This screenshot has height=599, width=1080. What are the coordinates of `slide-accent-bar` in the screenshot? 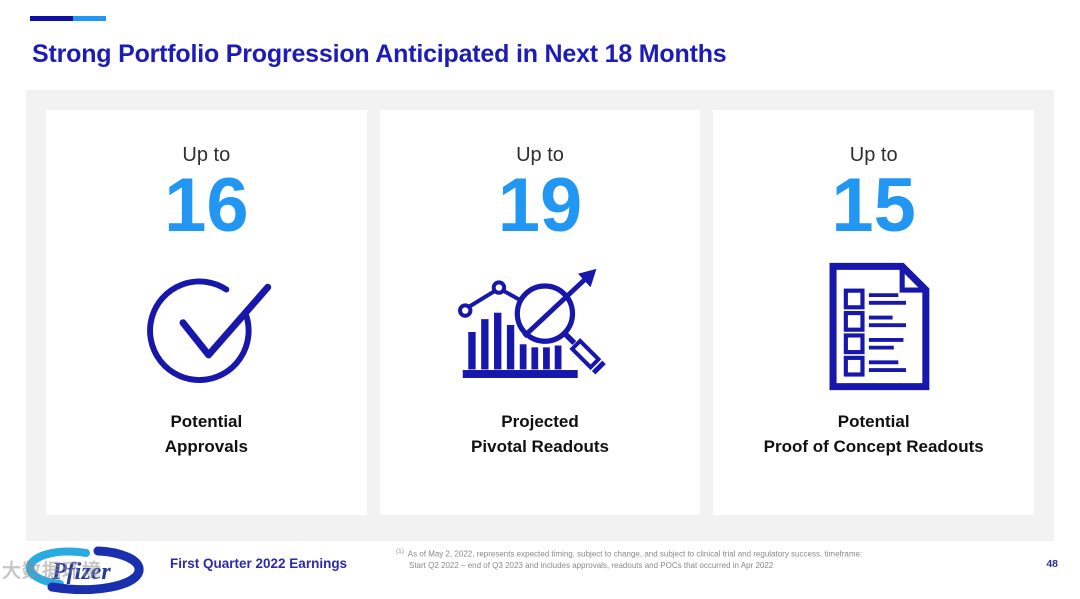 It's located at (68, 18).